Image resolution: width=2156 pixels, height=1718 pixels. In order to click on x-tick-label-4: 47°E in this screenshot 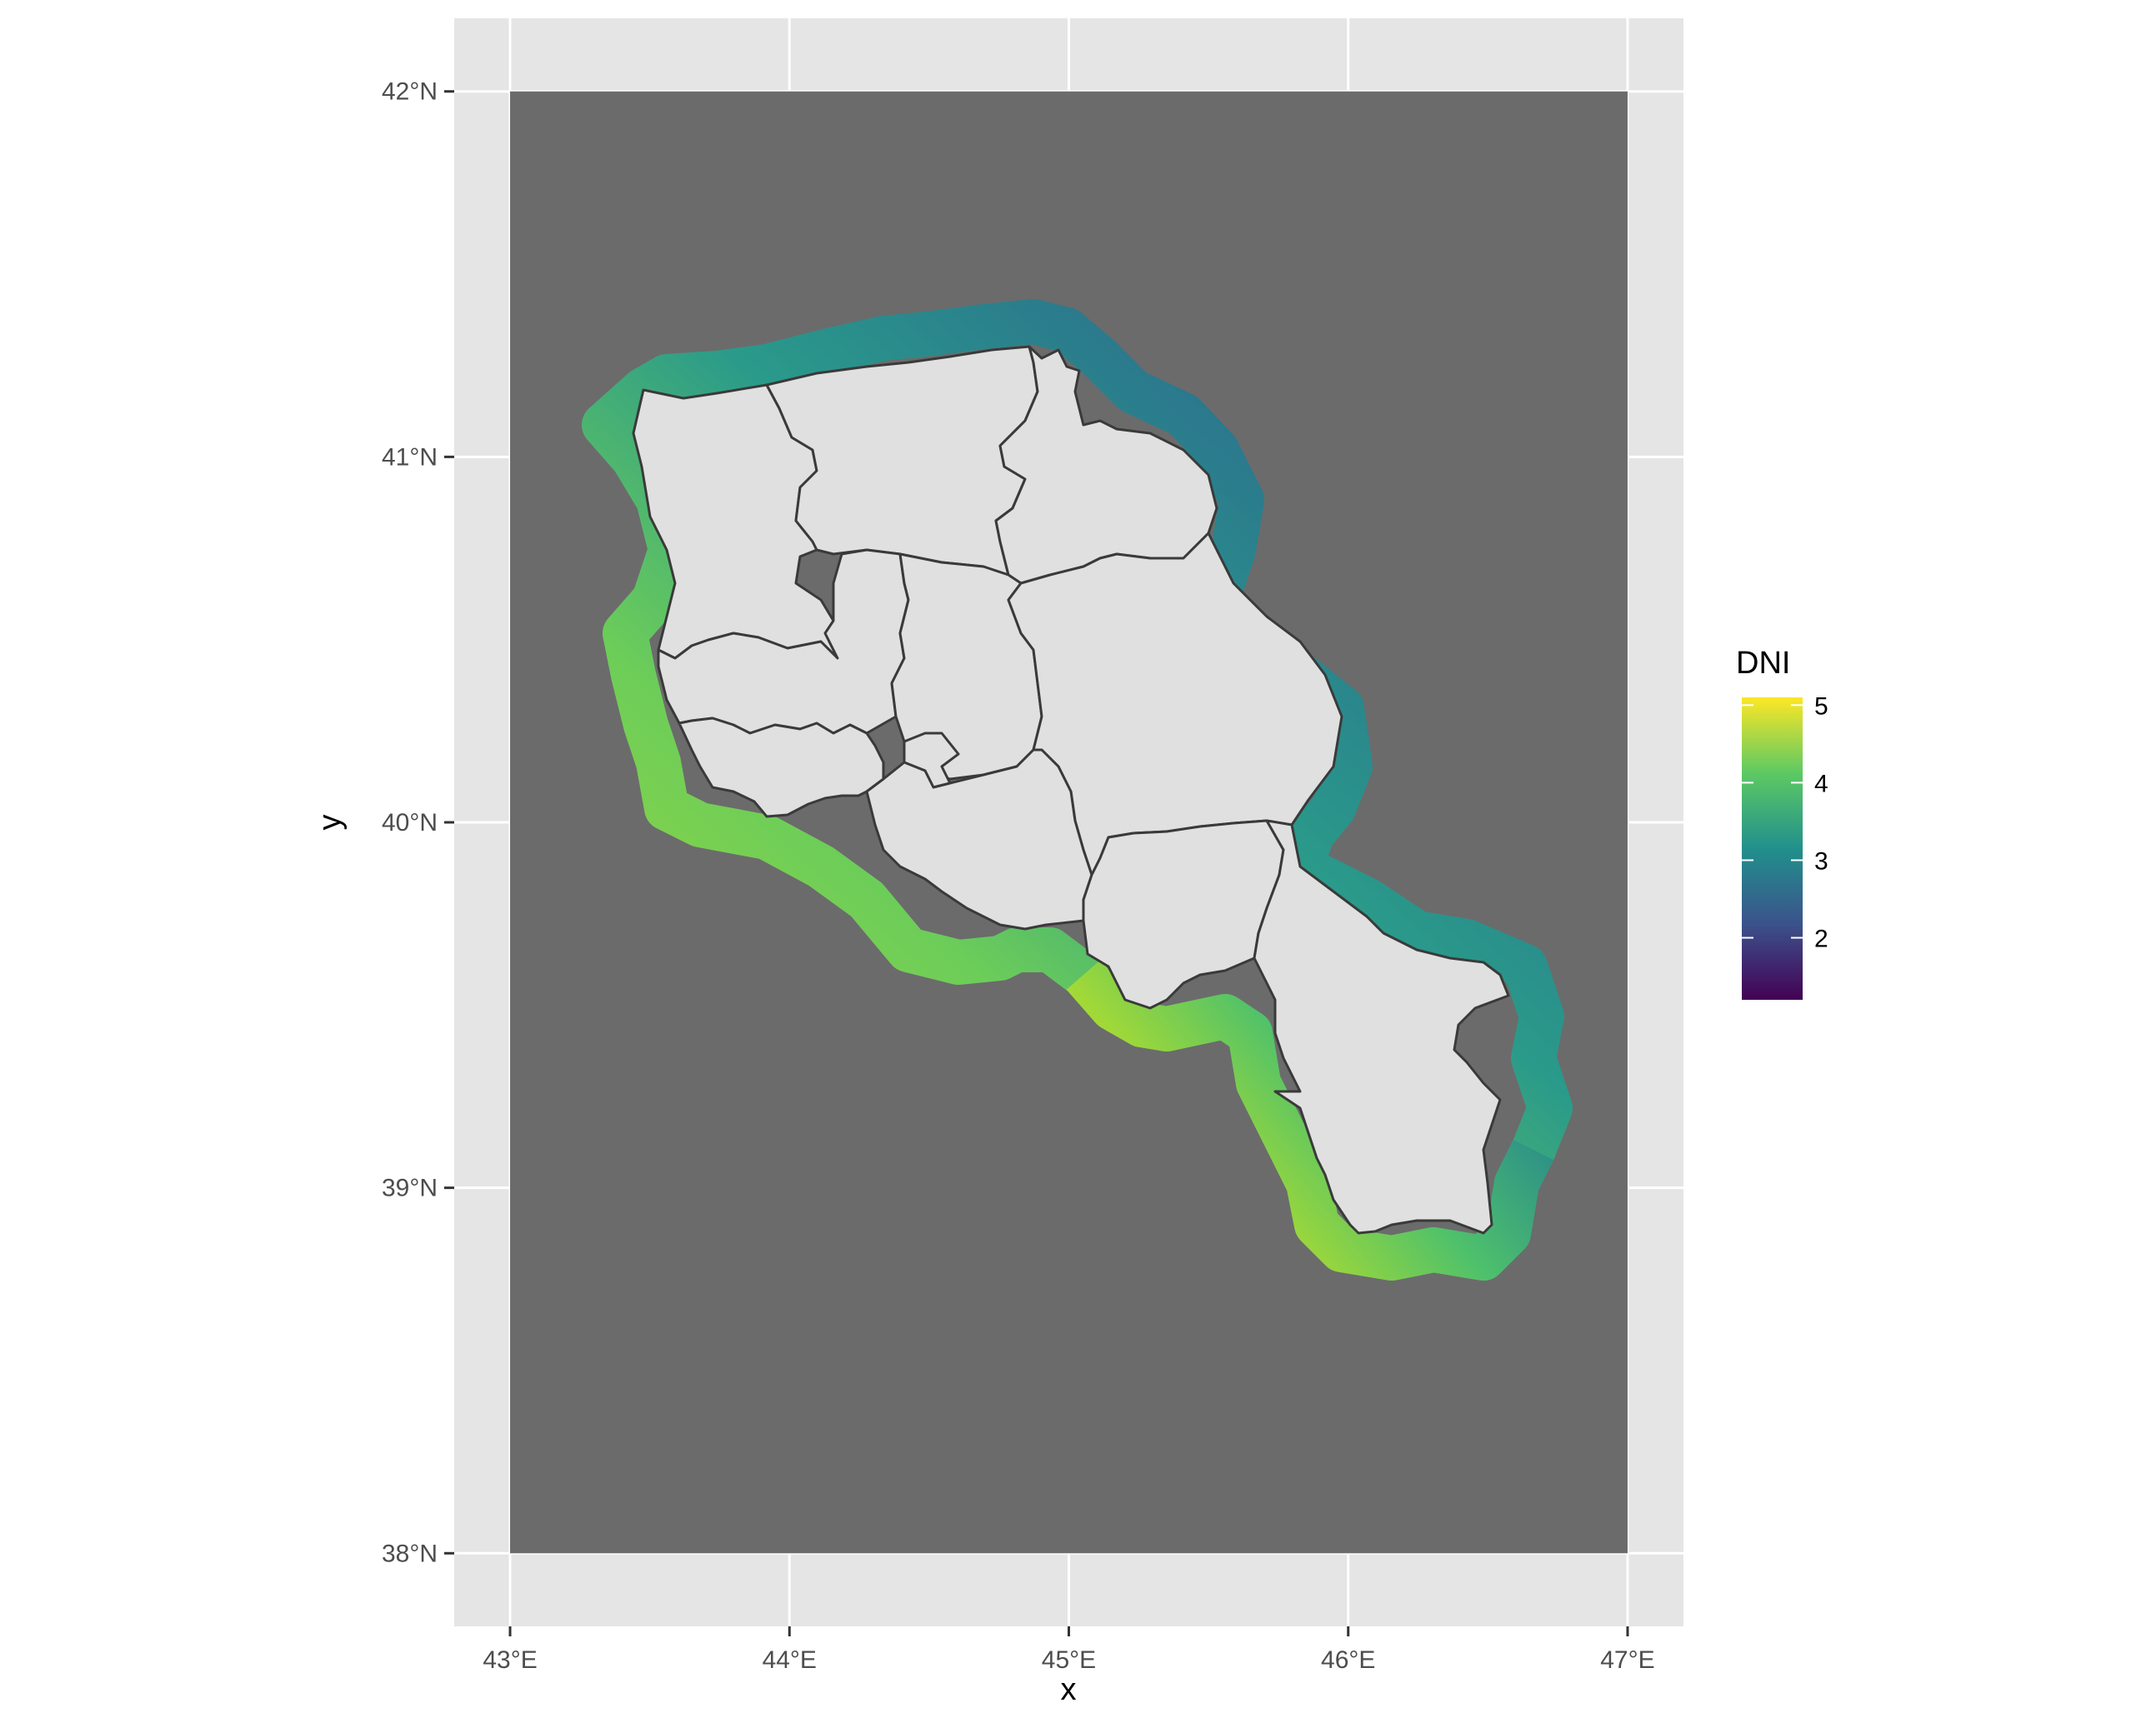, I will do `click(1627, 1660)`.